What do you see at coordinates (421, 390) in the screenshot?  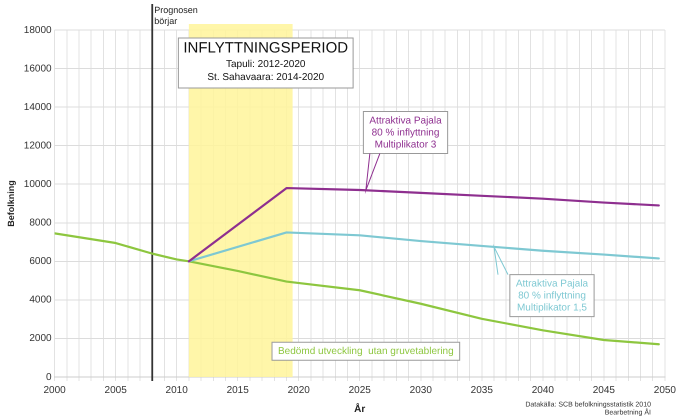 I see `x-tick-label: 2030` at bounding box center [421, 390].